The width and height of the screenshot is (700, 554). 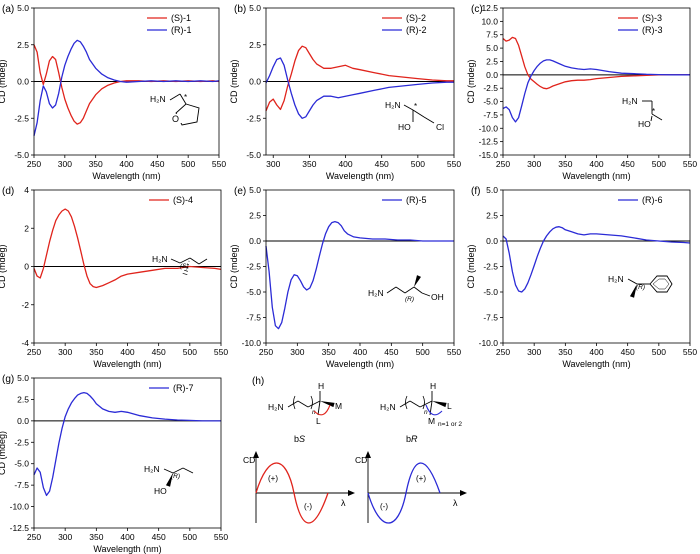 I want to click on structure-2: H₂N * HO Cl, so click(x=414, y=116).